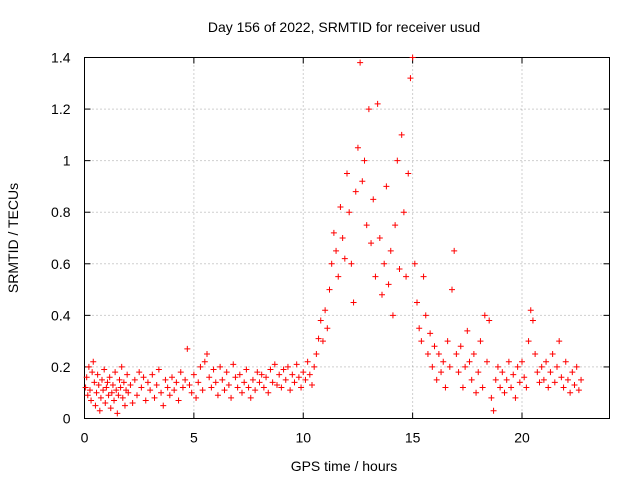  I want to click on y-tick-label: 1.4, so click(61, 58).